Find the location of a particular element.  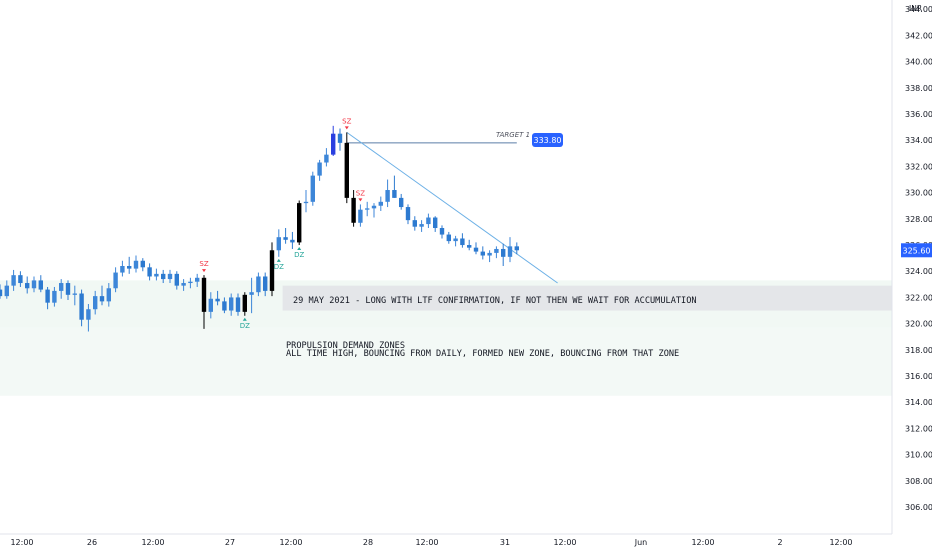

y-tick-label: 332.00 is located at coordinates (918, 166).